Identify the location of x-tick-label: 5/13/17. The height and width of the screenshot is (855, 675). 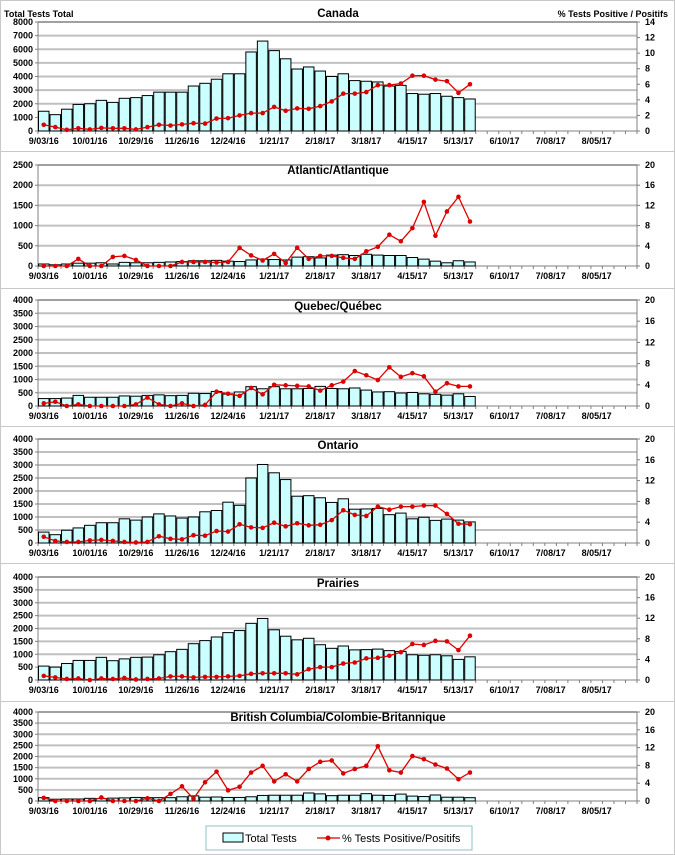
(458, 690).